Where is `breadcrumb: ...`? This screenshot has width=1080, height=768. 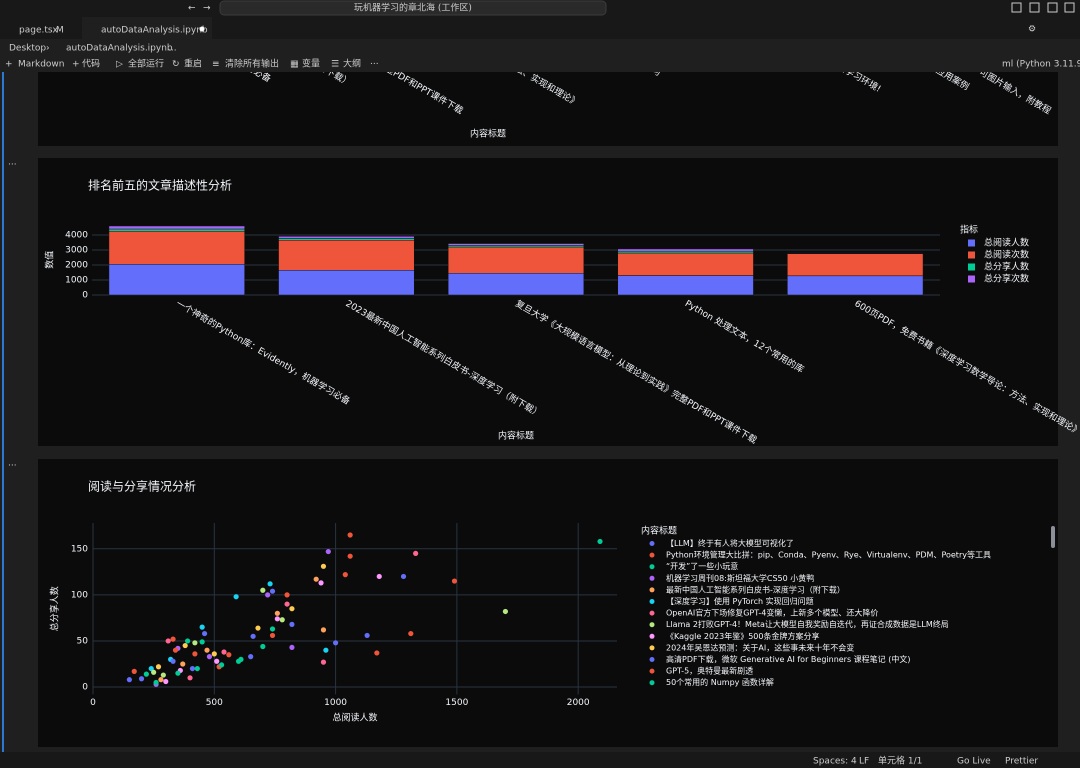
breadcrumb: ... is located at coordinates (172, 49).